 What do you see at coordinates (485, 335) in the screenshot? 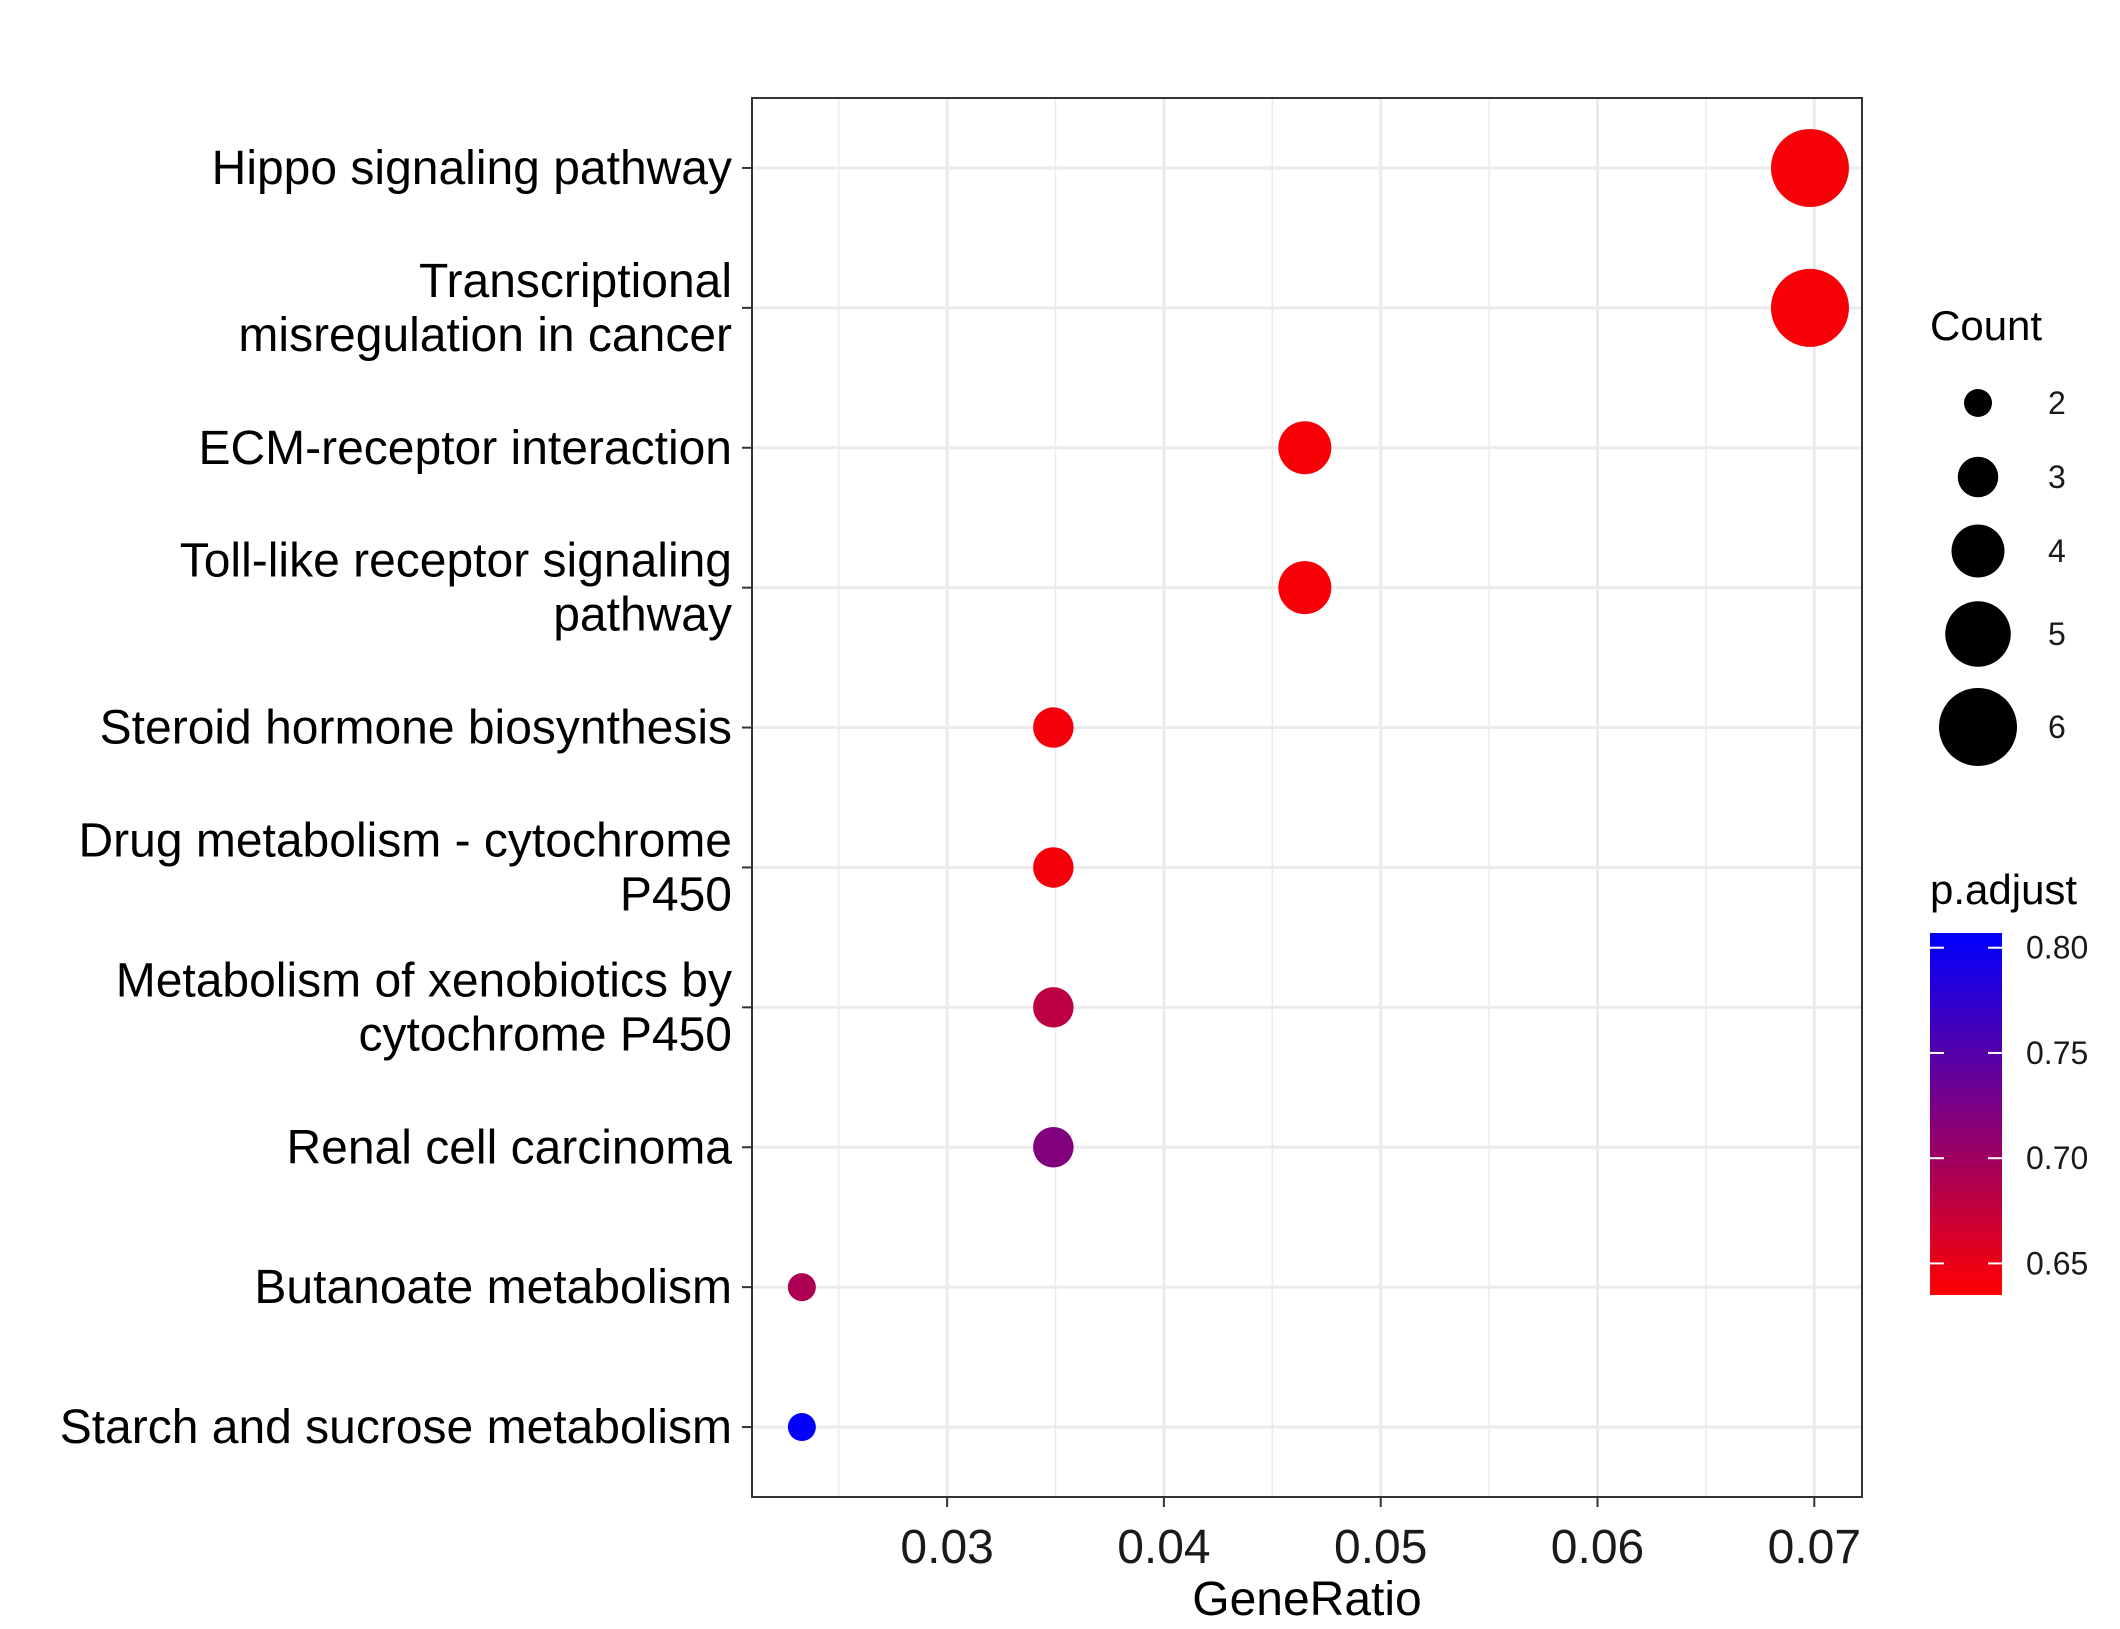
I see `y-tick-label: misregulation in cancer` at bounding box center [485, 335].